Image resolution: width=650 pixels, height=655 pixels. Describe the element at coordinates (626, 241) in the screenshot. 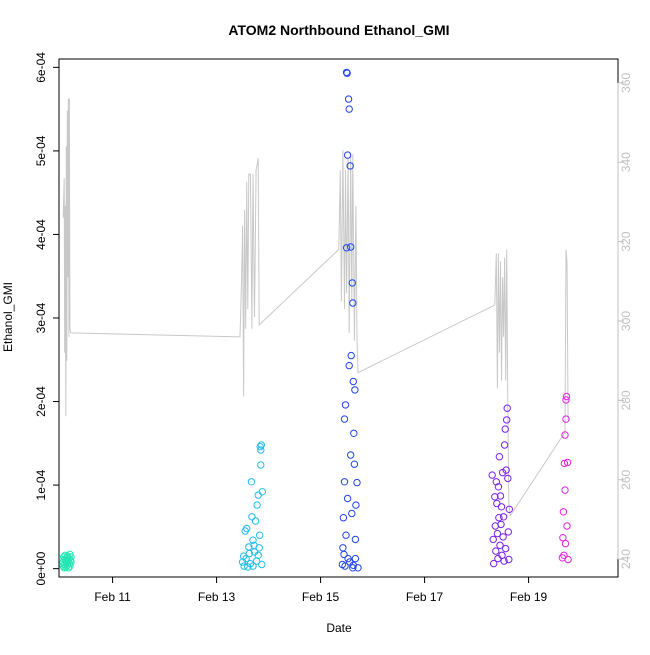

I see `y2-tick-label: 320` at that location.